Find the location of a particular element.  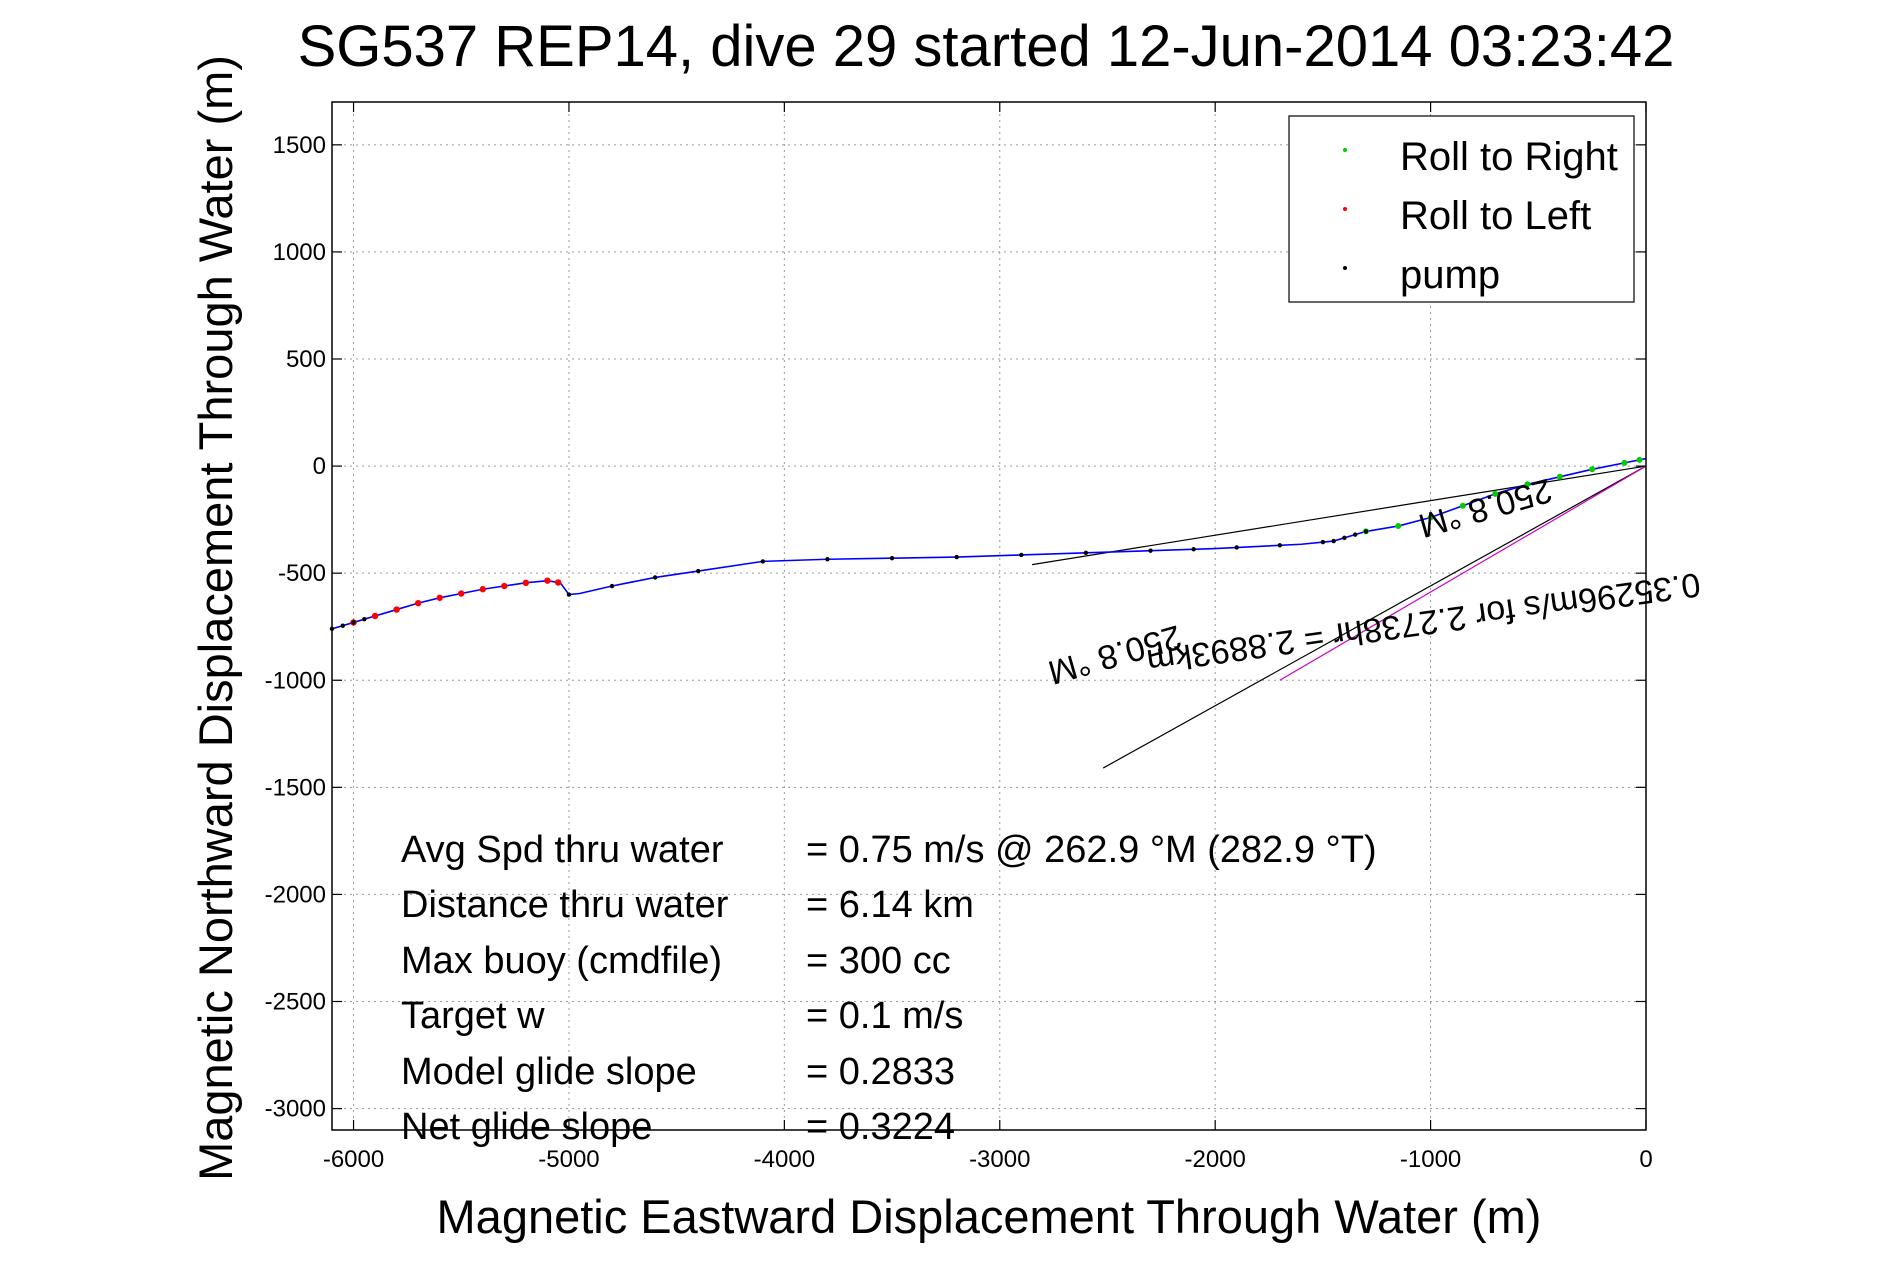

tick-label-x: -6000 is located at coordinates (353, 1159).